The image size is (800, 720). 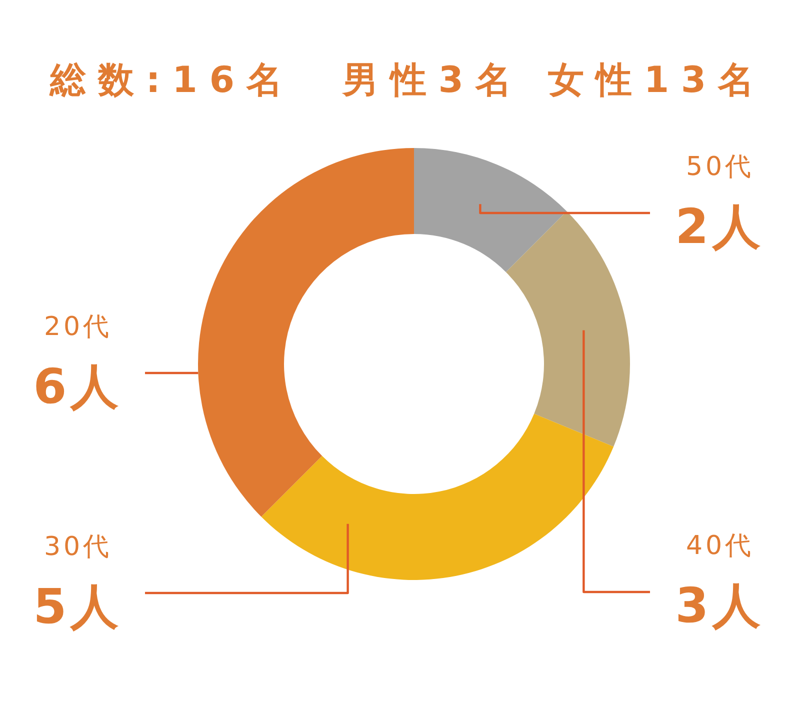 What do you see at coordinates (720, 606) in the screenshot?
I see `value-label: 3人` at bounding box center [720, 606].